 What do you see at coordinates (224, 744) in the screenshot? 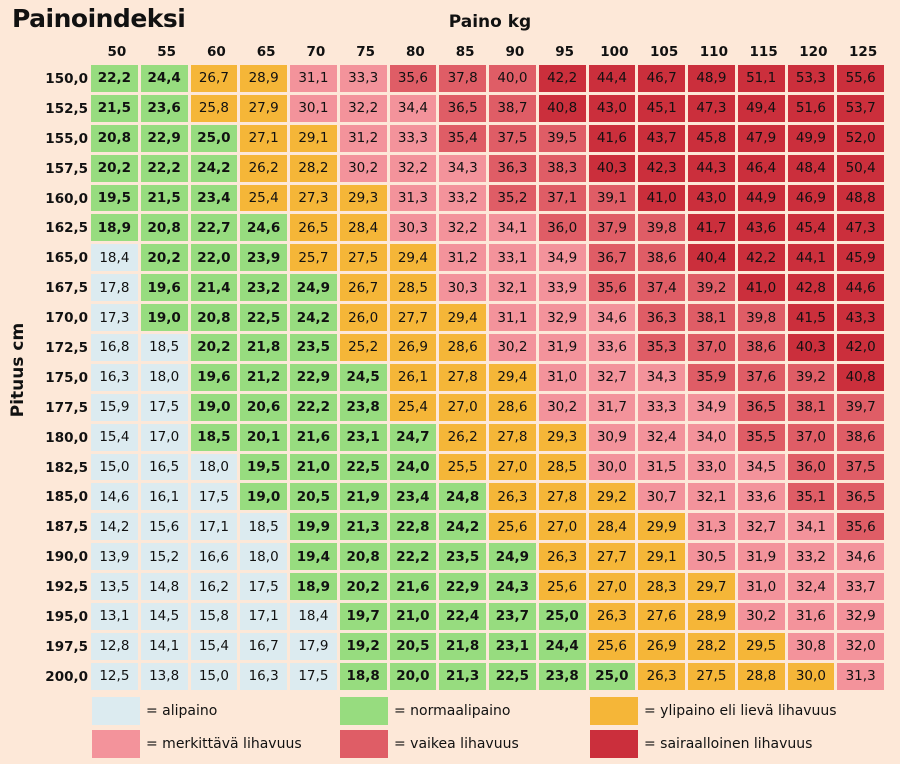
I see `legend-label: = merkittävä lihavuus` at bounding box center [224, 744].